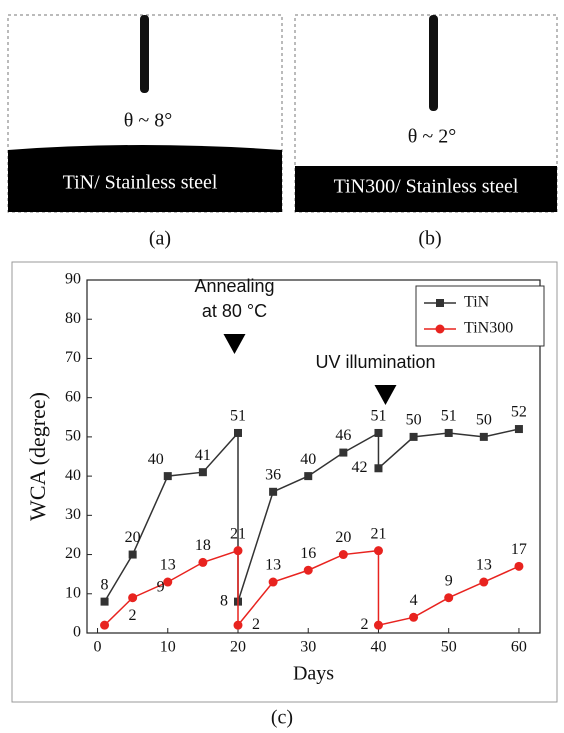 The image size is (564, 733). Describe the element at coordinates (73, 553) in the screenshot. I see `y-tick-label: 20` at that location.